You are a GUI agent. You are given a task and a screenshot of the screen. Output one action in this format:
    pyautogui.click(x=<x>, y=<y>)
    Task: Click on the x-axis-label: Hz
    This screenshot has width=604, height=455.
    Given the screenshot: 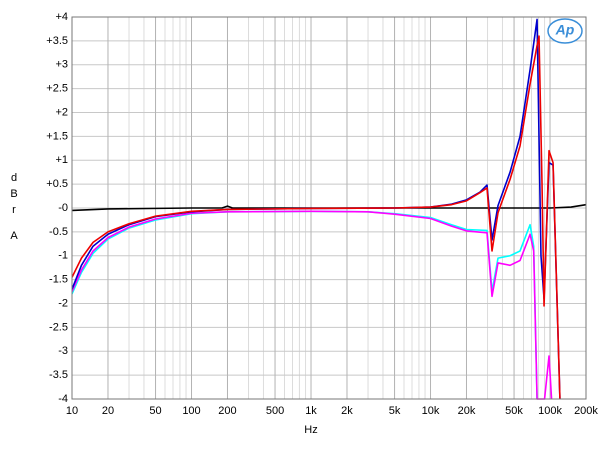 What is the action you would take?
    pyautogui.click(x=310, y=430)
    